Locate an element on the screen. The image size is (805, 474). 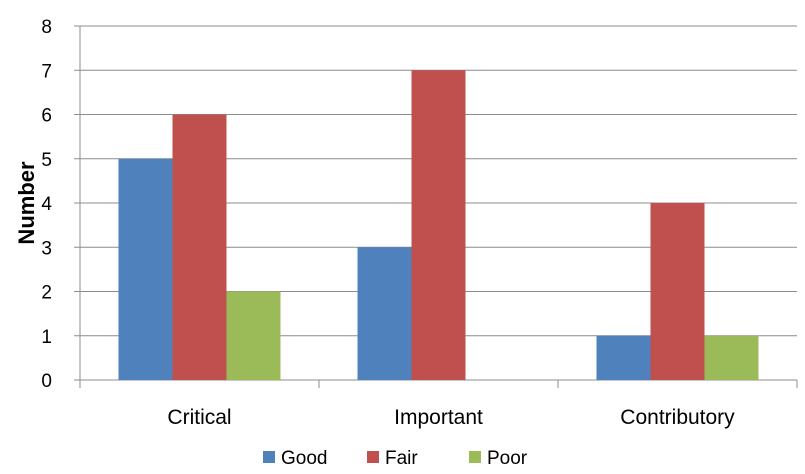
y-tick-label: 6 is located at coordinates (46, 116).